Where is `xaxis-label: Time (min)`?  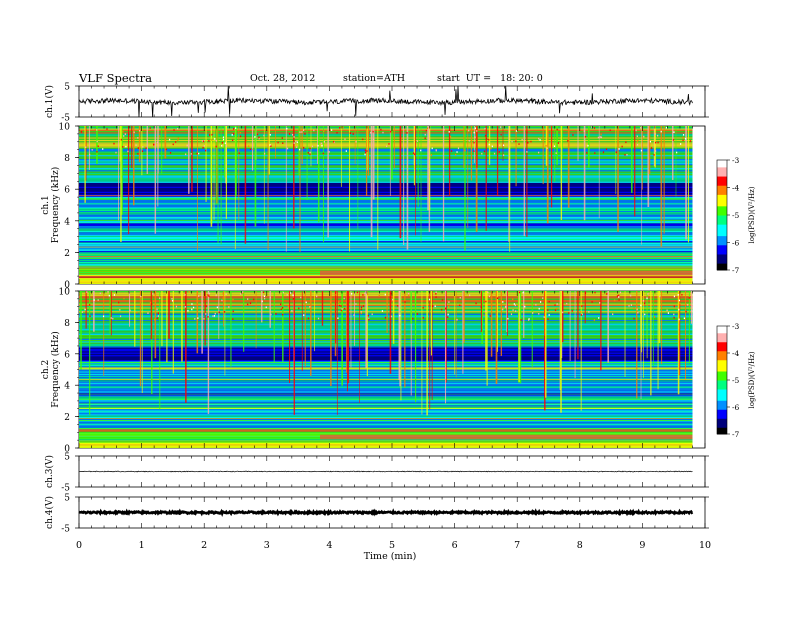 xaxis-label: Time (min) is located at coordinates (390, 556).